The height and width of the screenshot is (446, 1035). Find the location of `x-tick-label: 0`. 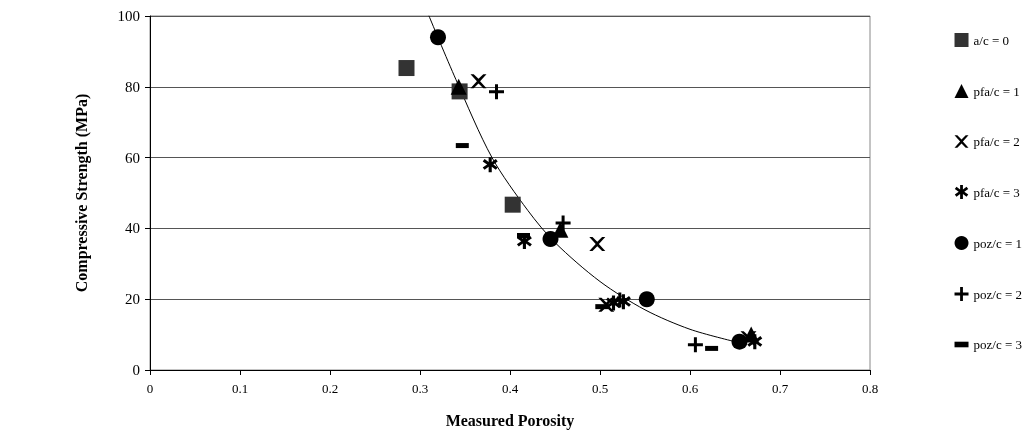

x-tick-label: 0 is located at coordinates (150, 388).